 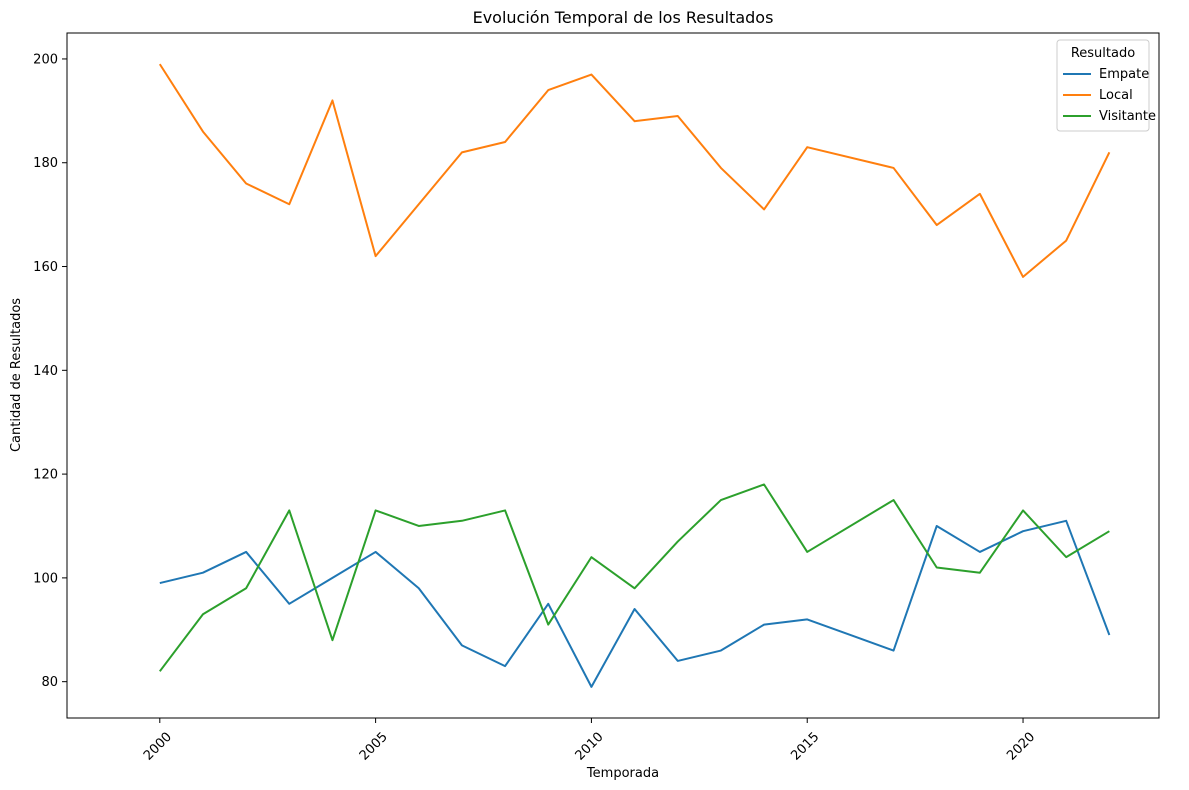 I want to click on legend-label-local: Local, so click(x=1116, y=95).